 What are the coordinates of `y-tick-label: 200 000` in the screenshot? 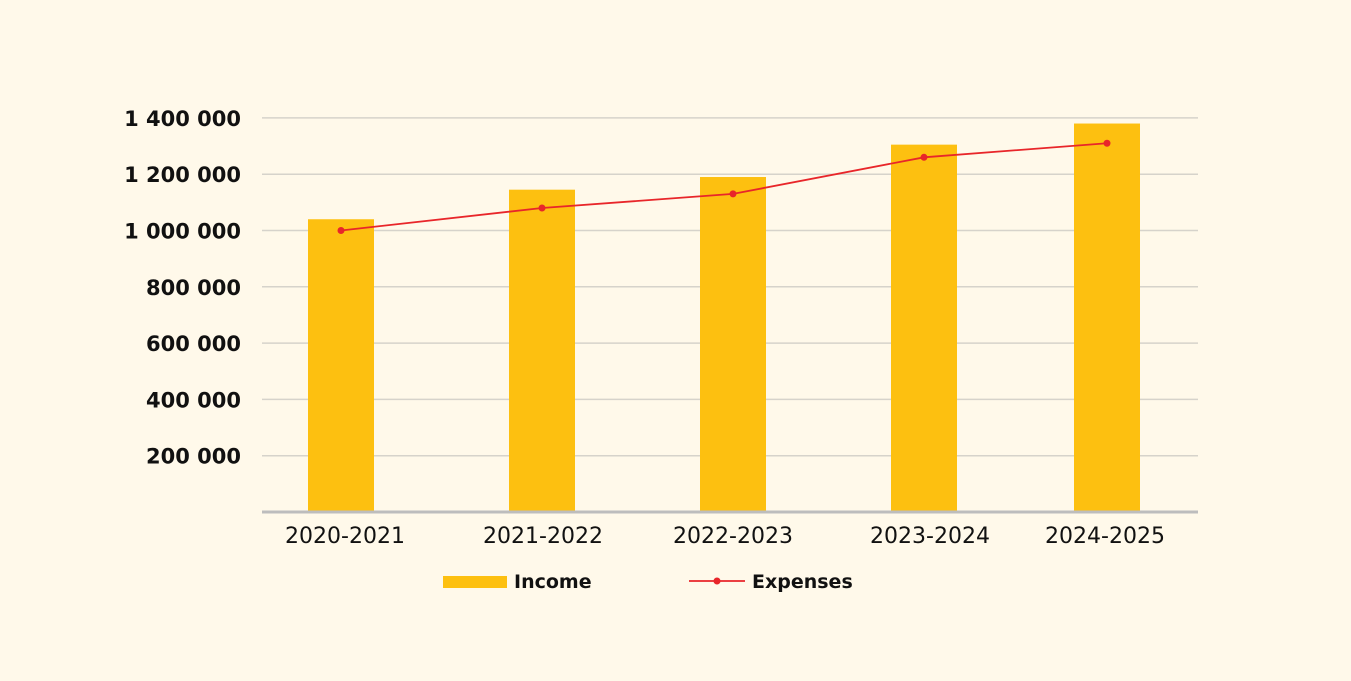 It's located at (193, 457).